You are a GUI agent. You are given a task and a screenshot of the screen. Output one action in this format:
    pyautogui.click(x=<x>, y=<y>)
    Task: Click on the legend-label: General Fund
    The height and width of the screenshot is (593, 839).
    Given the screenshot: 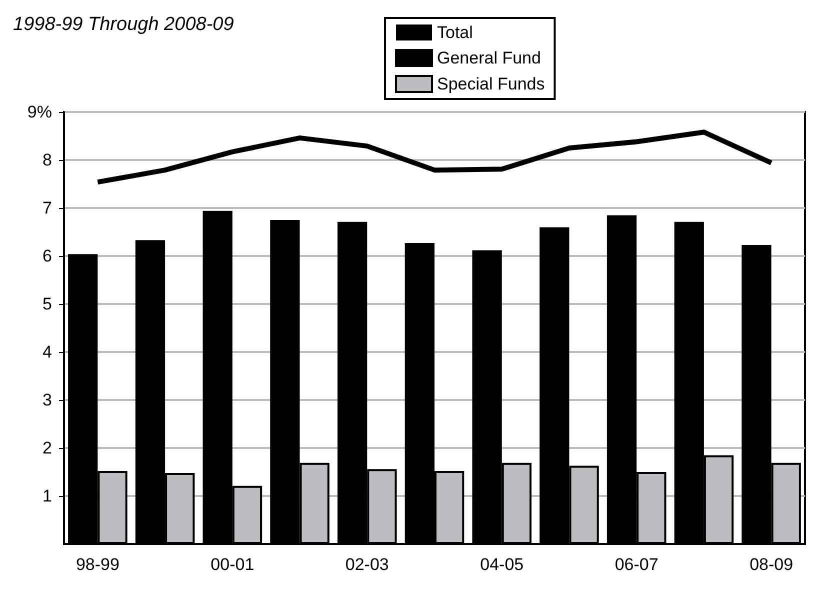 What is the action you would take?
    pyautogui.click(x=489, y=58)
    